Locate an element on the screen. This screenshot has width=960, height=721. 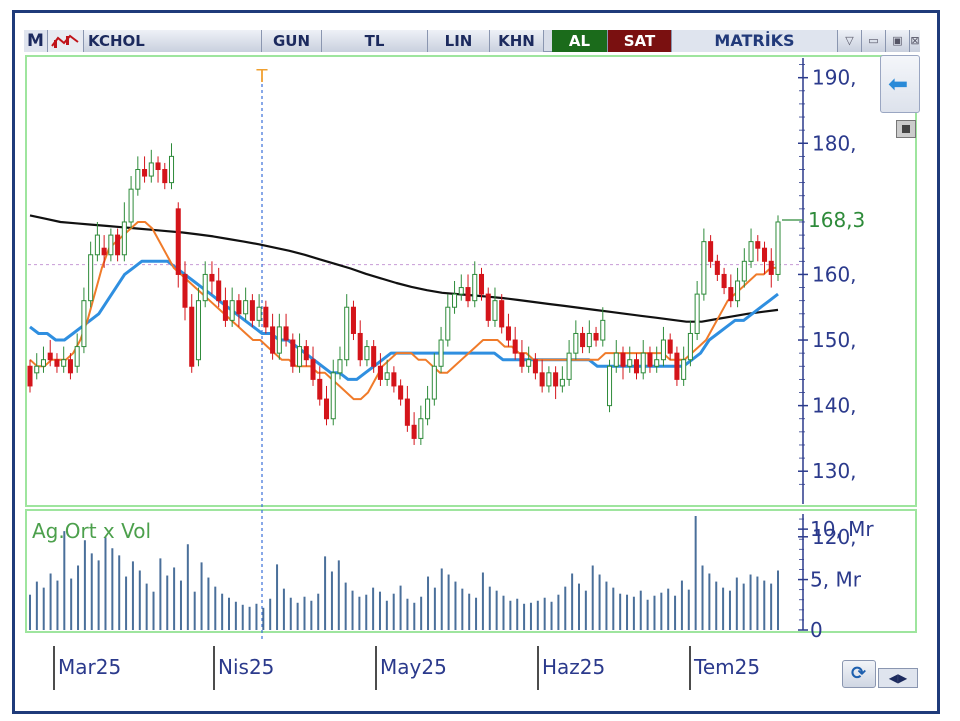
currency-button: TL is located at coordinates (375, 41).